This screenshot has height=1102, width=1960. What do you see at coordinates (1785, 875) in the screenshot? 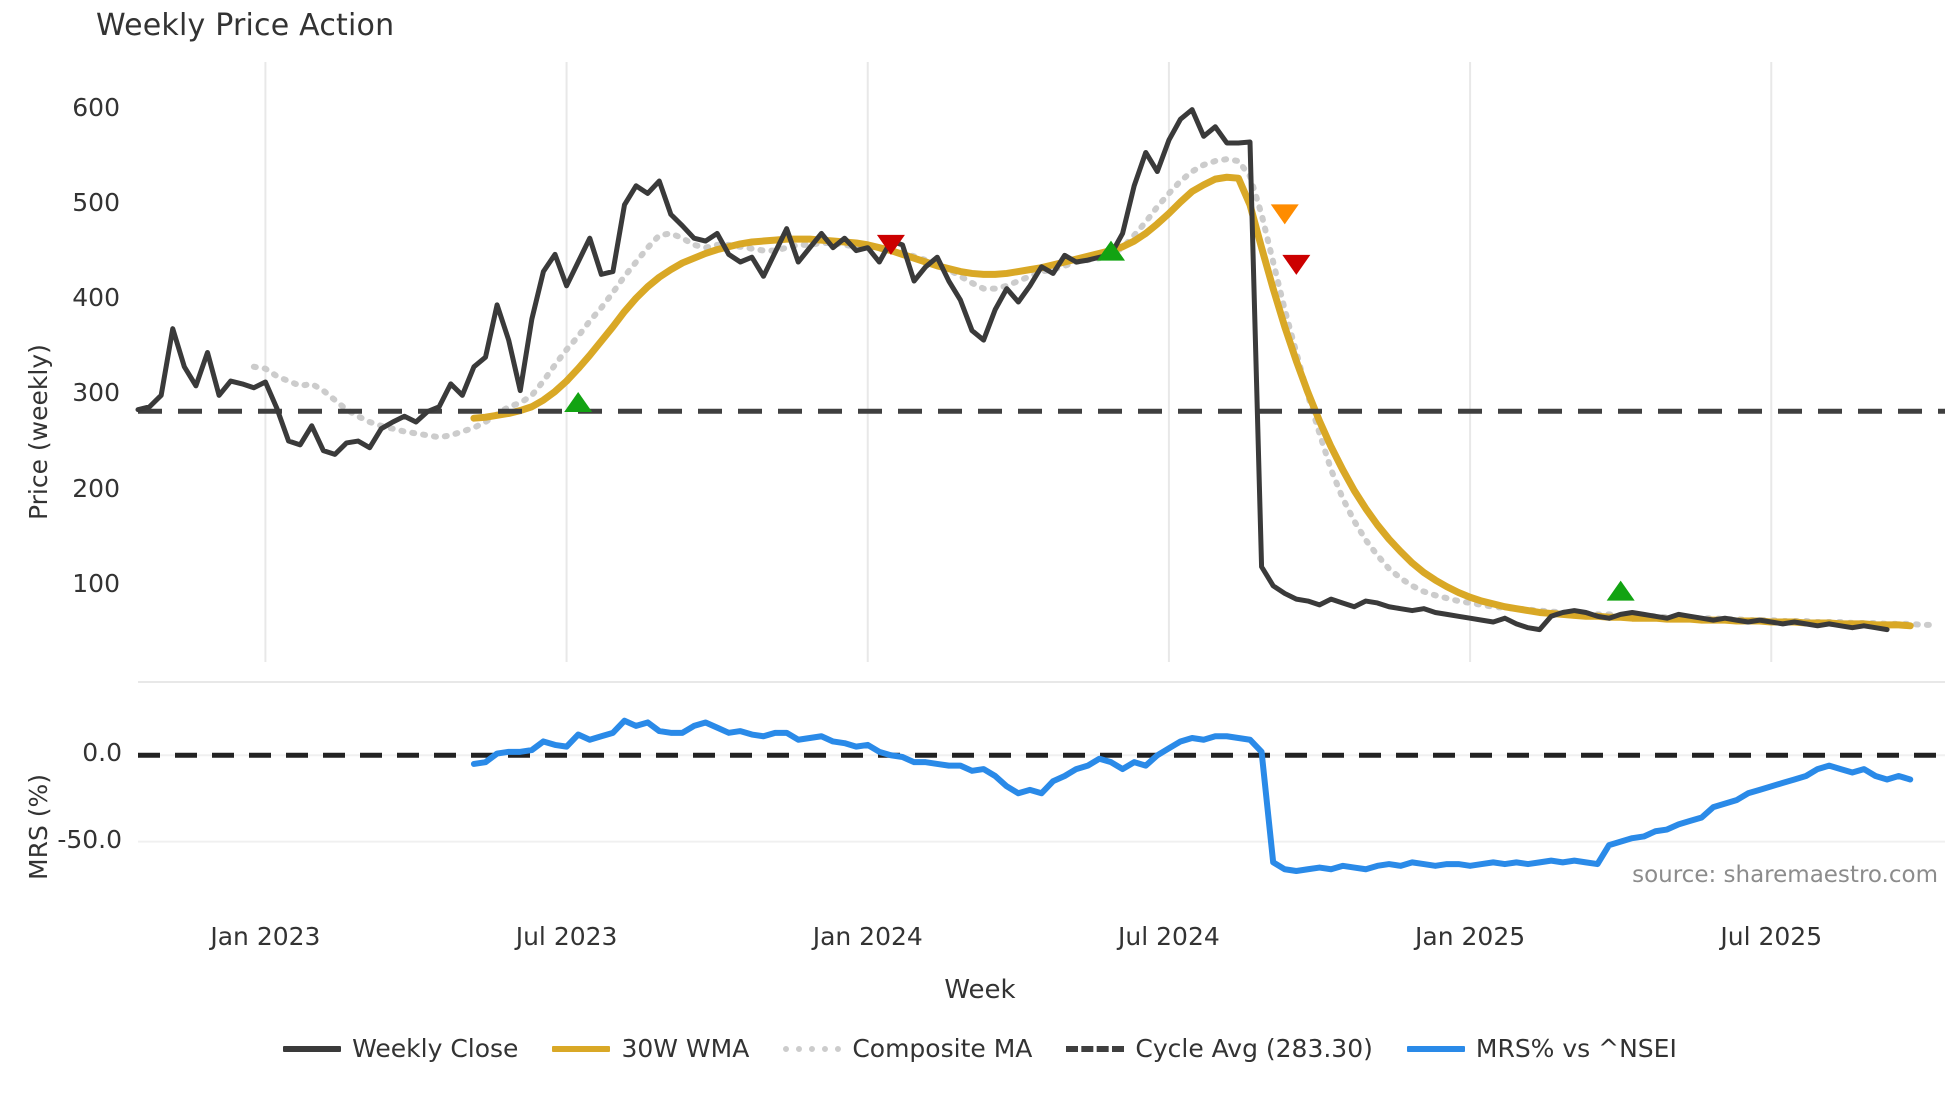
I see `source-attribution: source: sharemaestro.com` at bounding box center [1785, 875].